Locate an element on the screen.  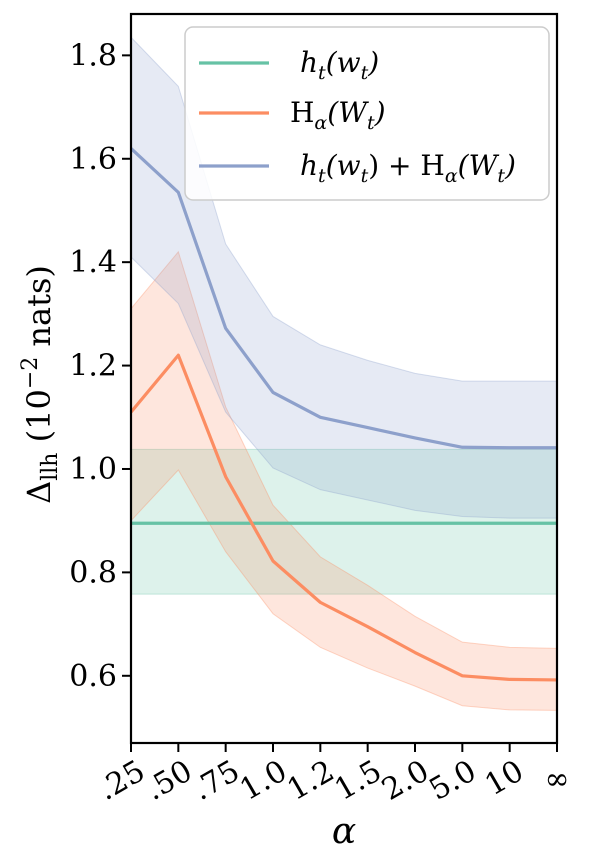
x-tick-label: 10 is located at coordinates (504, 778).